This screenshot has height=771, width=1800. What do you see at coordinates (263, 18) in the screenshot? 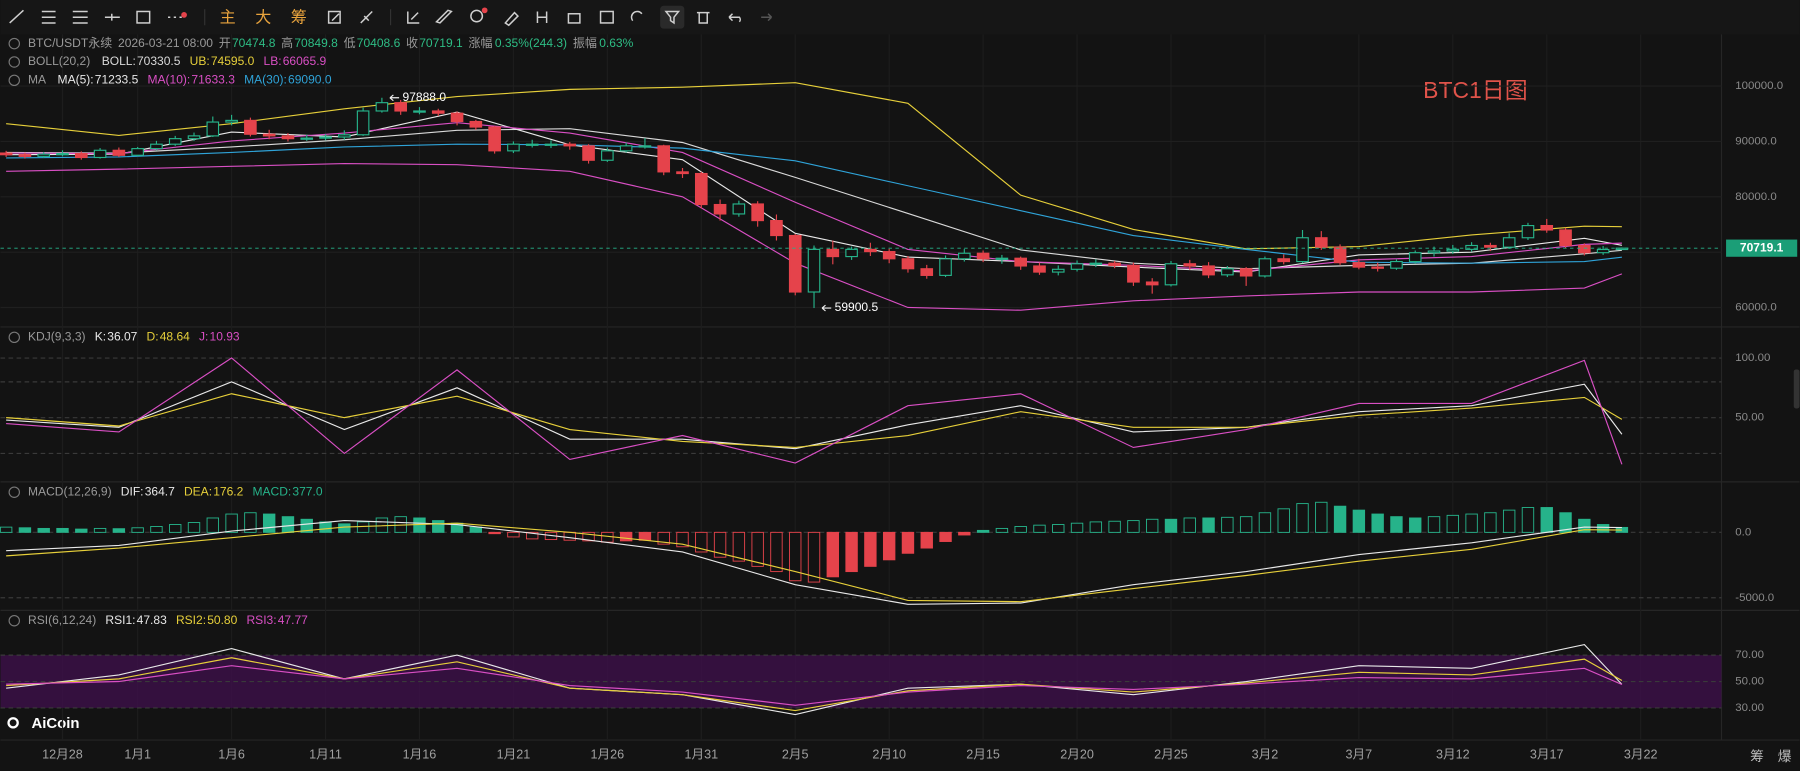
I see `toolbar-big: 大` at bounding box center [263, 18].